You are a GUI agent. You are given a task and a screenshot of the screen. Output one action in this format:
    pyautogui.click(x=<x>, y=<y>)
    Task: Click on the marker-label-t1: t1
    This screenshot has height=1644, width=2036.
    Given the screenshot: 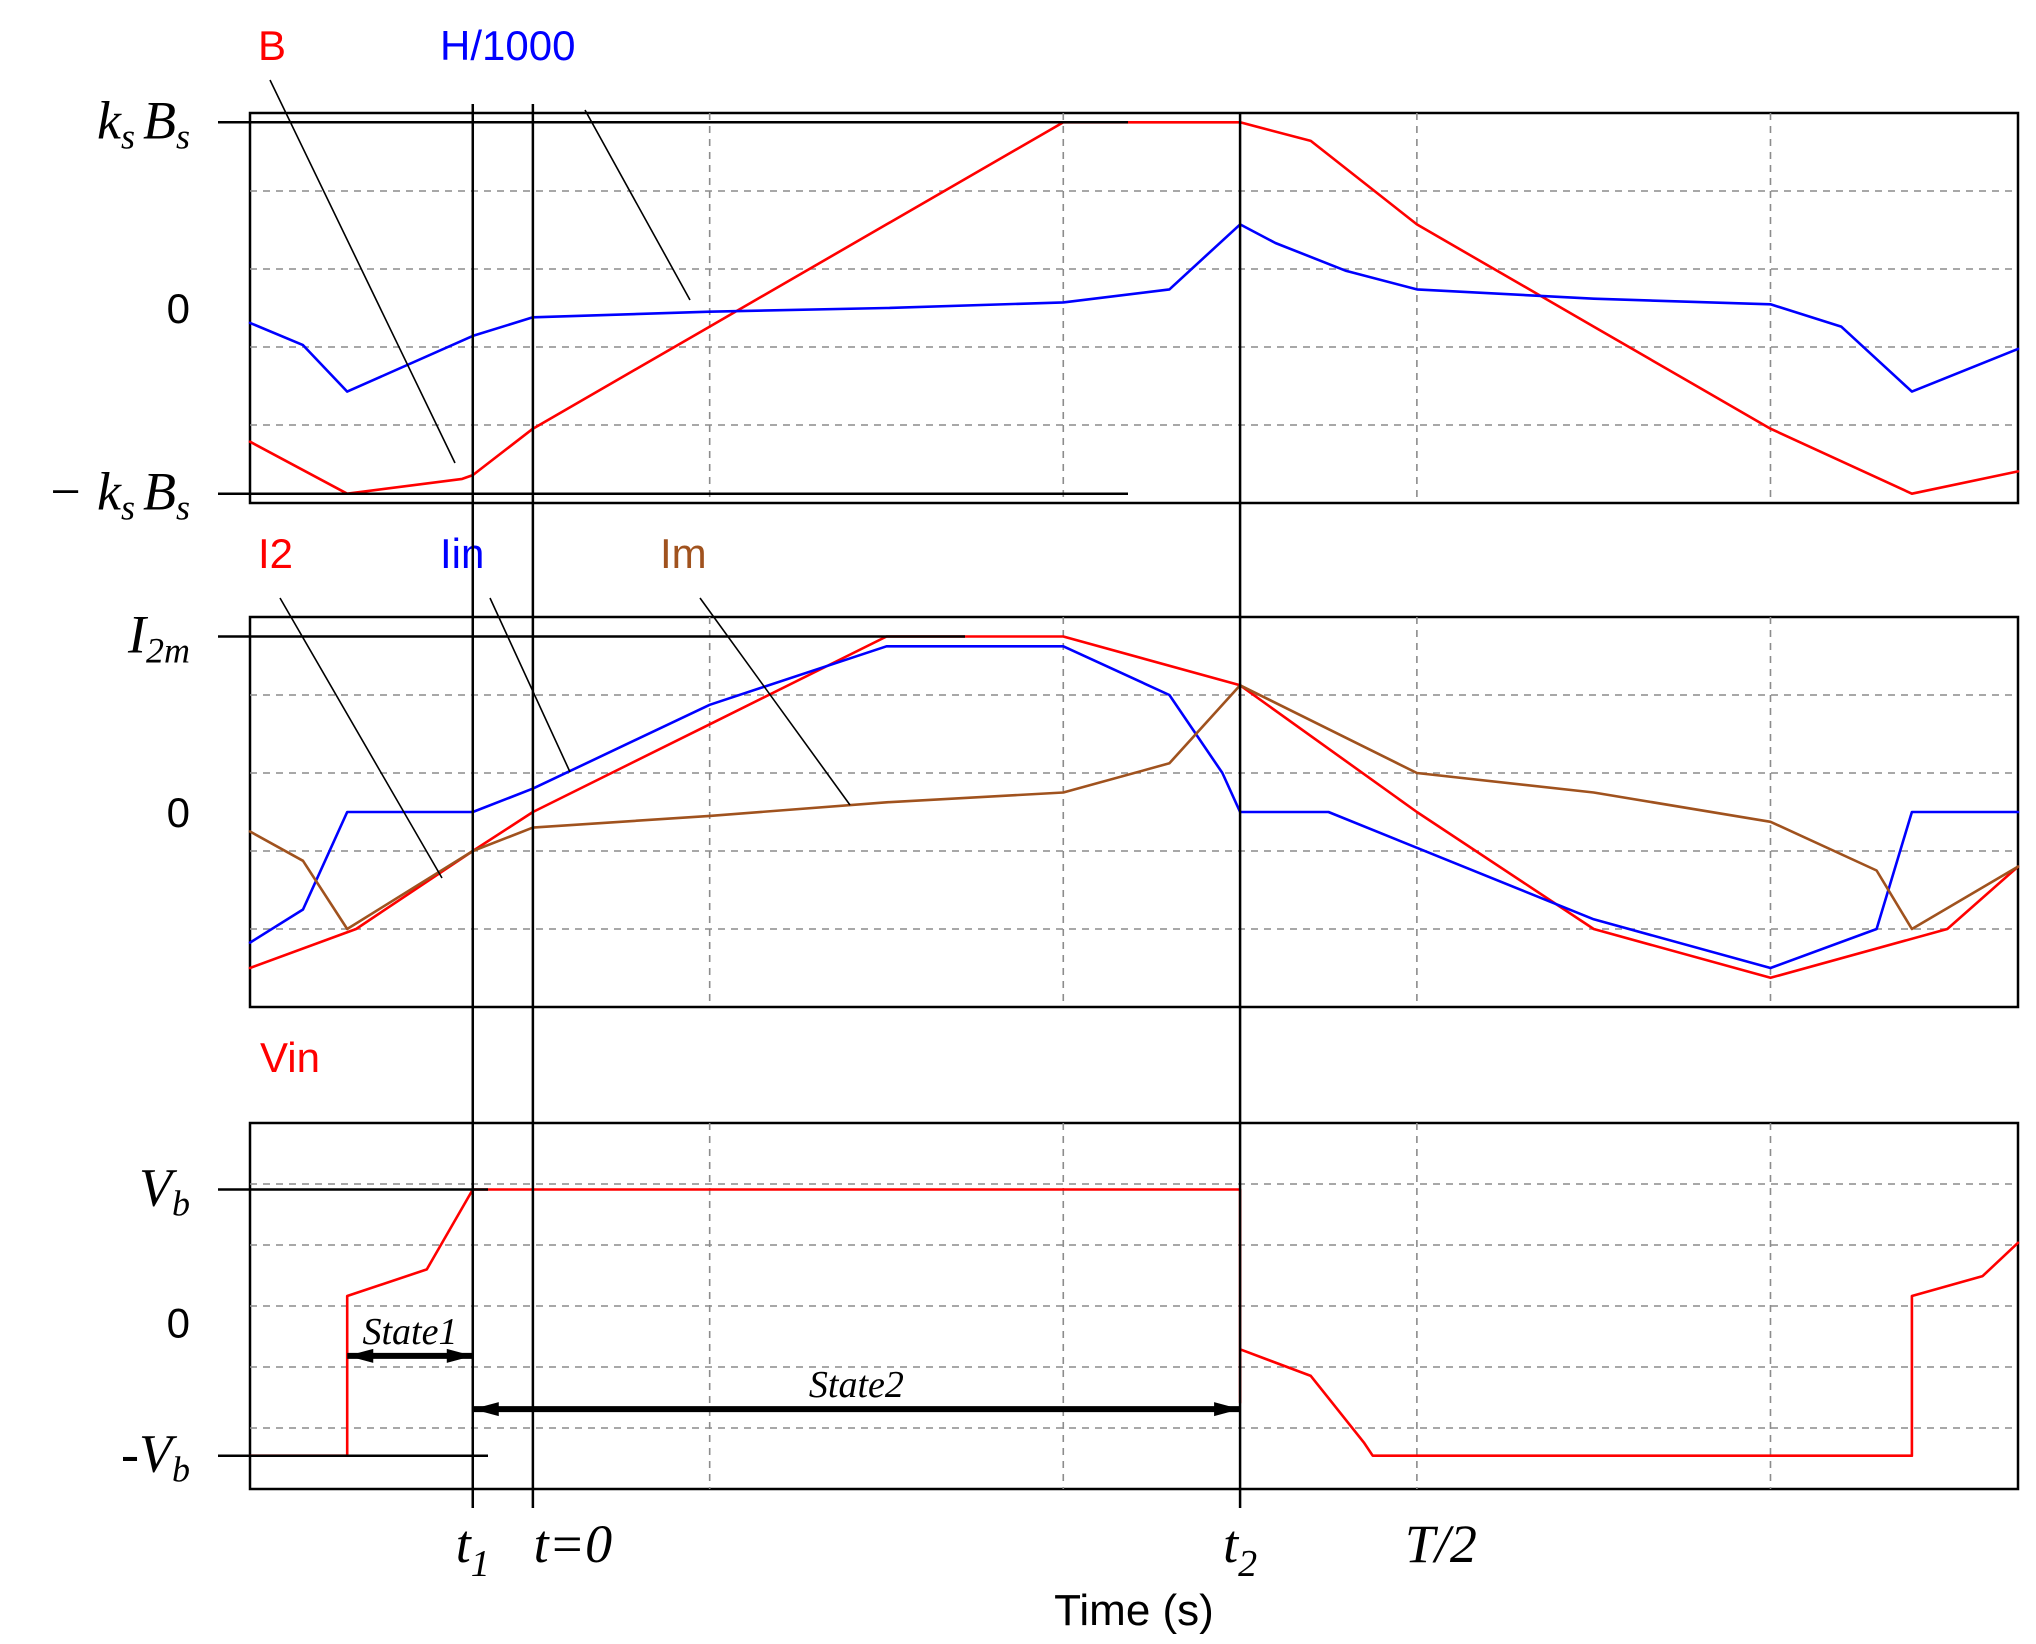 What is the action you would take?
    pyautogui.click(x=473, y=1549)
    